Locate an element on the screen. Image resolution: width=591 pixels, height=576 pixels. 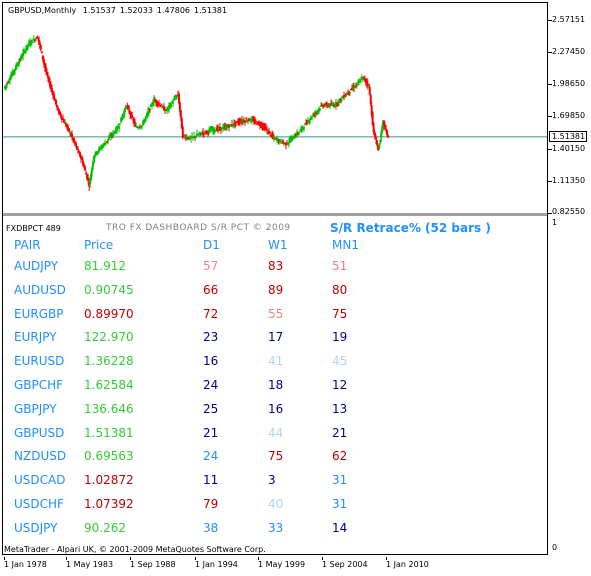
pane-separator is located at coordinates (275, 214).